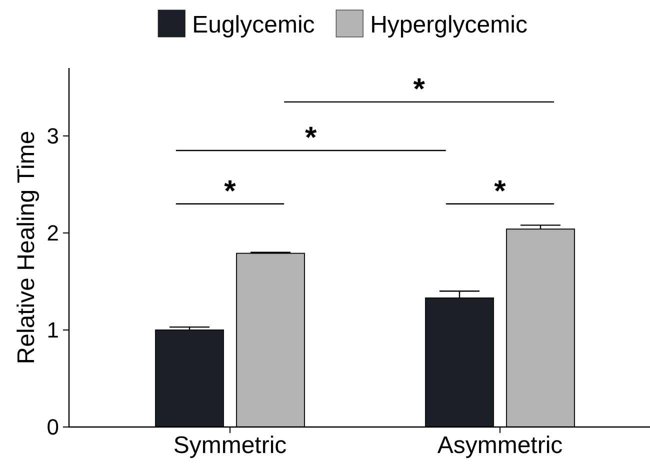  Describe the element at coordinates (52, 427) in the screenshot. I see `y-tick-label: 0` at that location.